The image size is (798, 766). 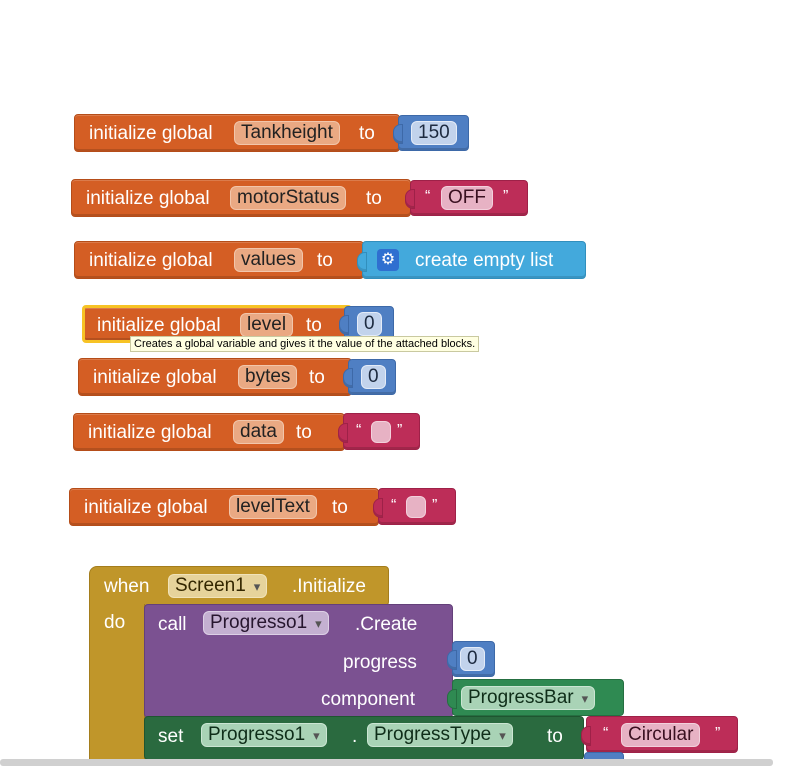 I want to click on create-empty-list-block: ⚙ create empty list, so click(x=471, y=260).